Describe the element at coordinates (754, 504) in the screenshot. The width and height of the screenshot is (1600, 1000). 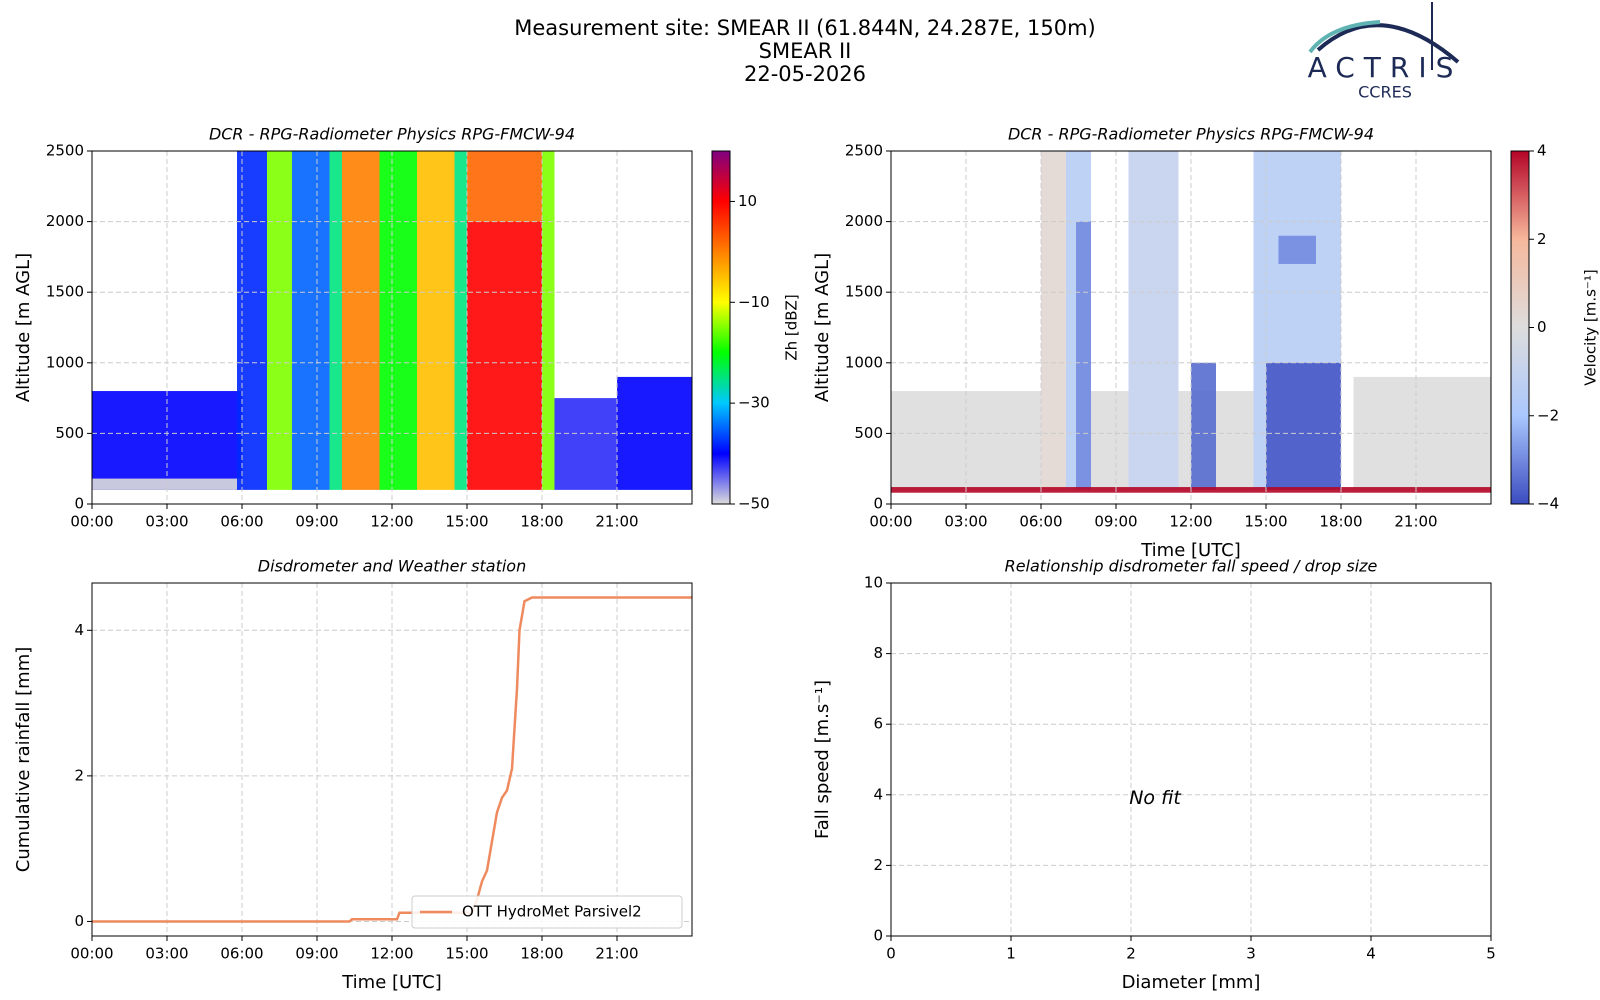
I see `colorbar-tick-label: −50` at that location.